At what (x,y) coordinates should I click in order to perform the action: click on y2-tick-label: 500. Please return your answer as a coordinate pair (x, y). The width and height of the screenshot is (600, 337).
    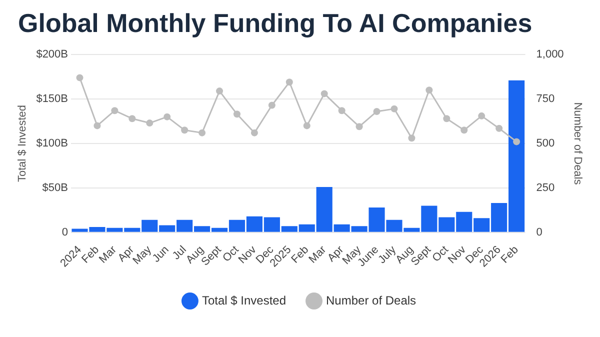
    Looking at the image, I should click on (545, 144).